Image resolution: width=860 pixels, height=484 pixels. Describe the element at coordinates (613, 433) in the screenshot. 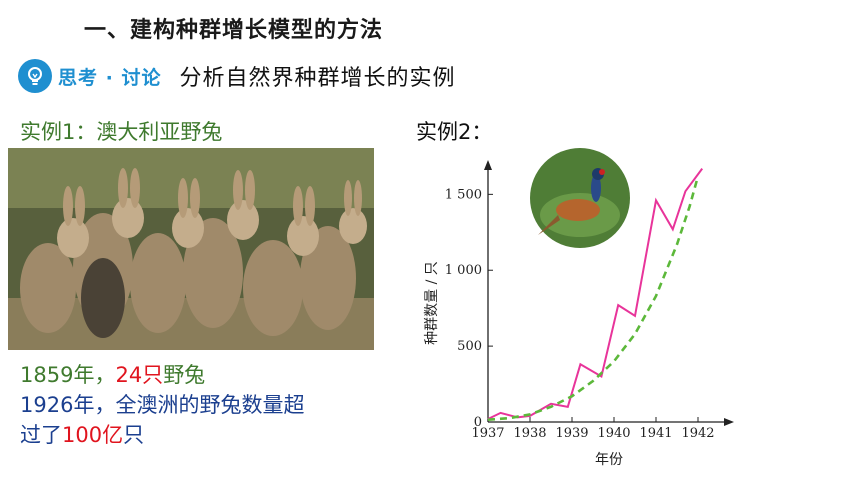

I see `x-tick-label: 1940` at that location.